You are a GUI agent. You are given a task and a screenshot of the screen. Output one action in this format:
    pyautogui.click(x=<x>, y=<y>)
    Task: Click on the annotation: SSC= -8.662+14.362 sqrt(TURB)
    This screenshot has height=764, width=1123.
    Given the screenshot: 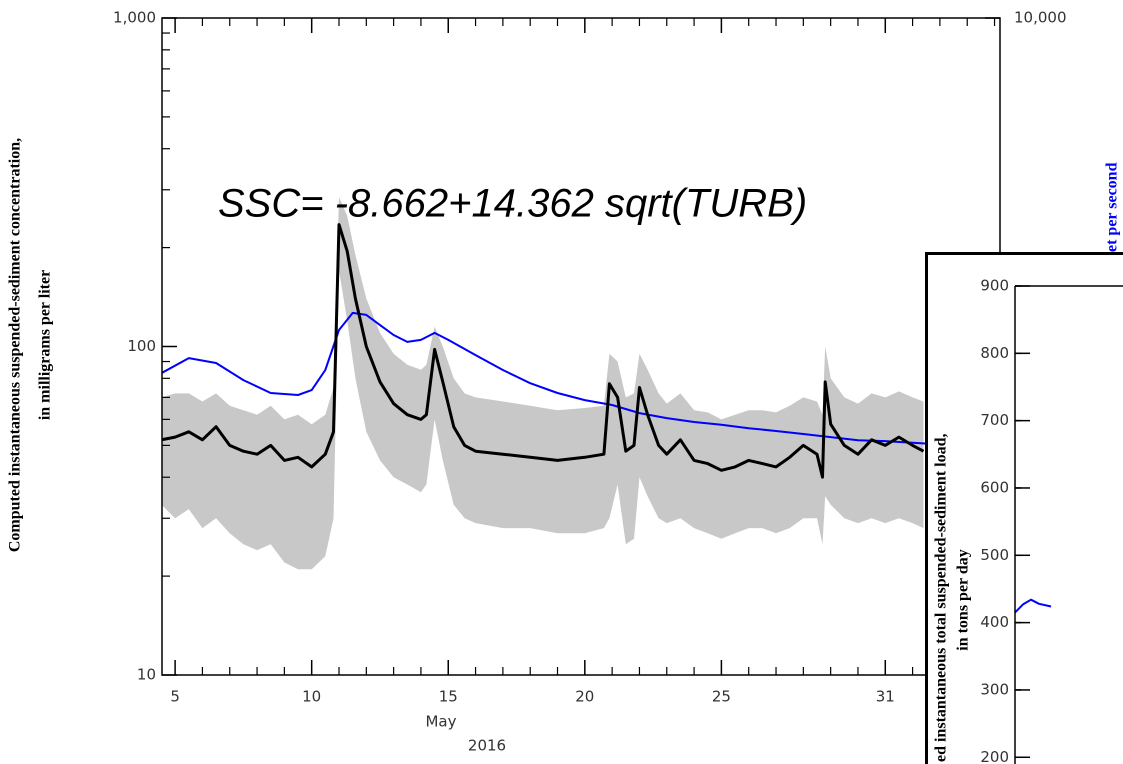 What is the action you would take?
    pyautogui.click(x=512, y=204)
    